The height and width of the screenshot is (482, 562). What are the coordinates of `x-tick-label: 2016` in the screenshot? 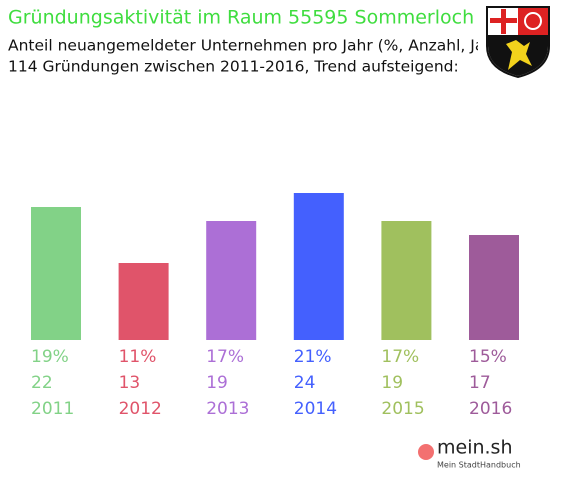 It's located at (490, 409).